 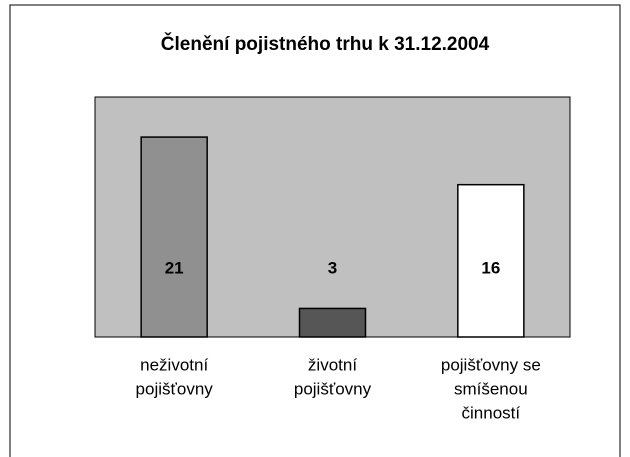 What do you see at coordinates (491, 364) in the screenshot?
I see `x-tick-label: pojišťovny se` at bounding box center [491, 364].